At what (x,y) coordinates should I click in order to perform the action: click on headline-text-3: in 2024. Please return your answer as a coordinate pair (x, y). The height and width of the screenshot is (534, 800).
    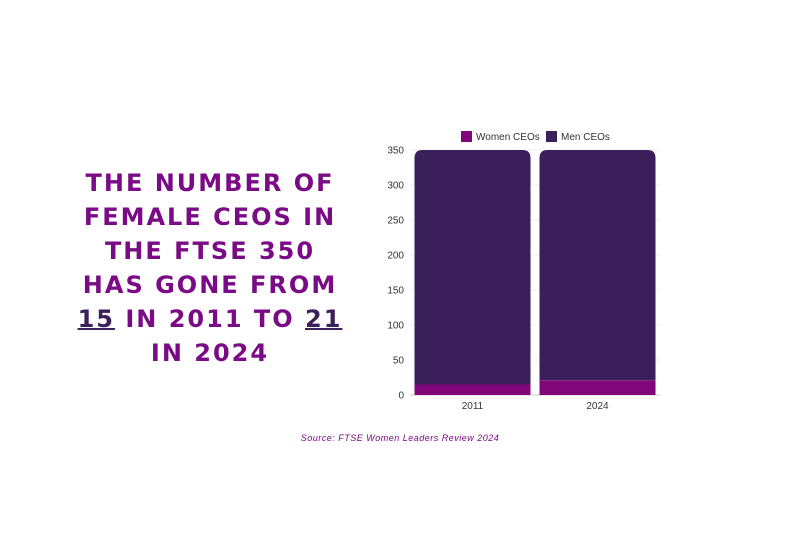
    Looking at the image, I should click on (210, 353).